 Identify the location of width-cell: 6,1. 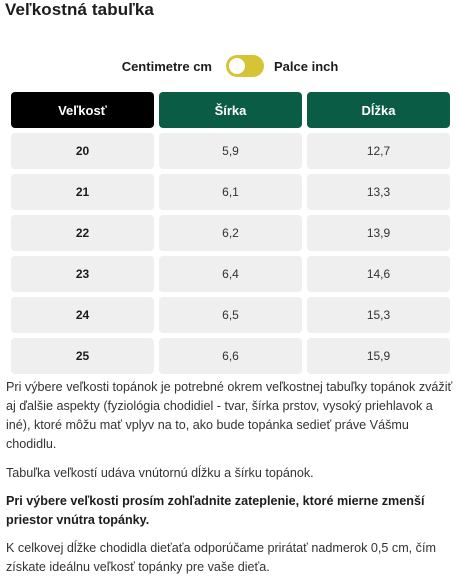
(230, 192).